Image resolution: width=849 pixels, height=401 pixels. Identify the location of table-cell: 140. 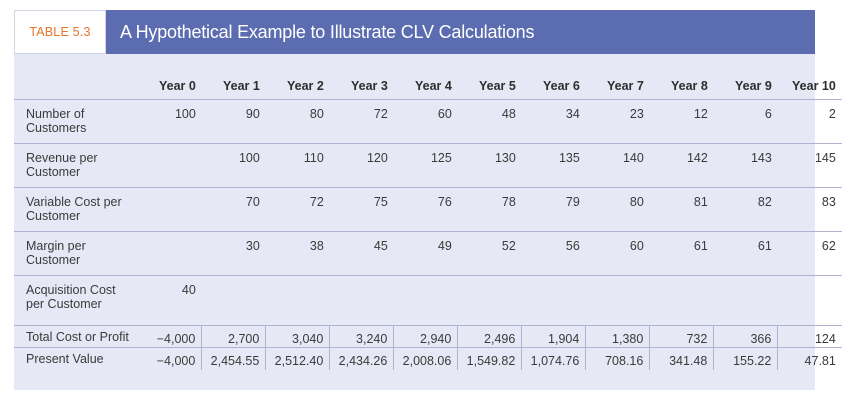
(617, 165).